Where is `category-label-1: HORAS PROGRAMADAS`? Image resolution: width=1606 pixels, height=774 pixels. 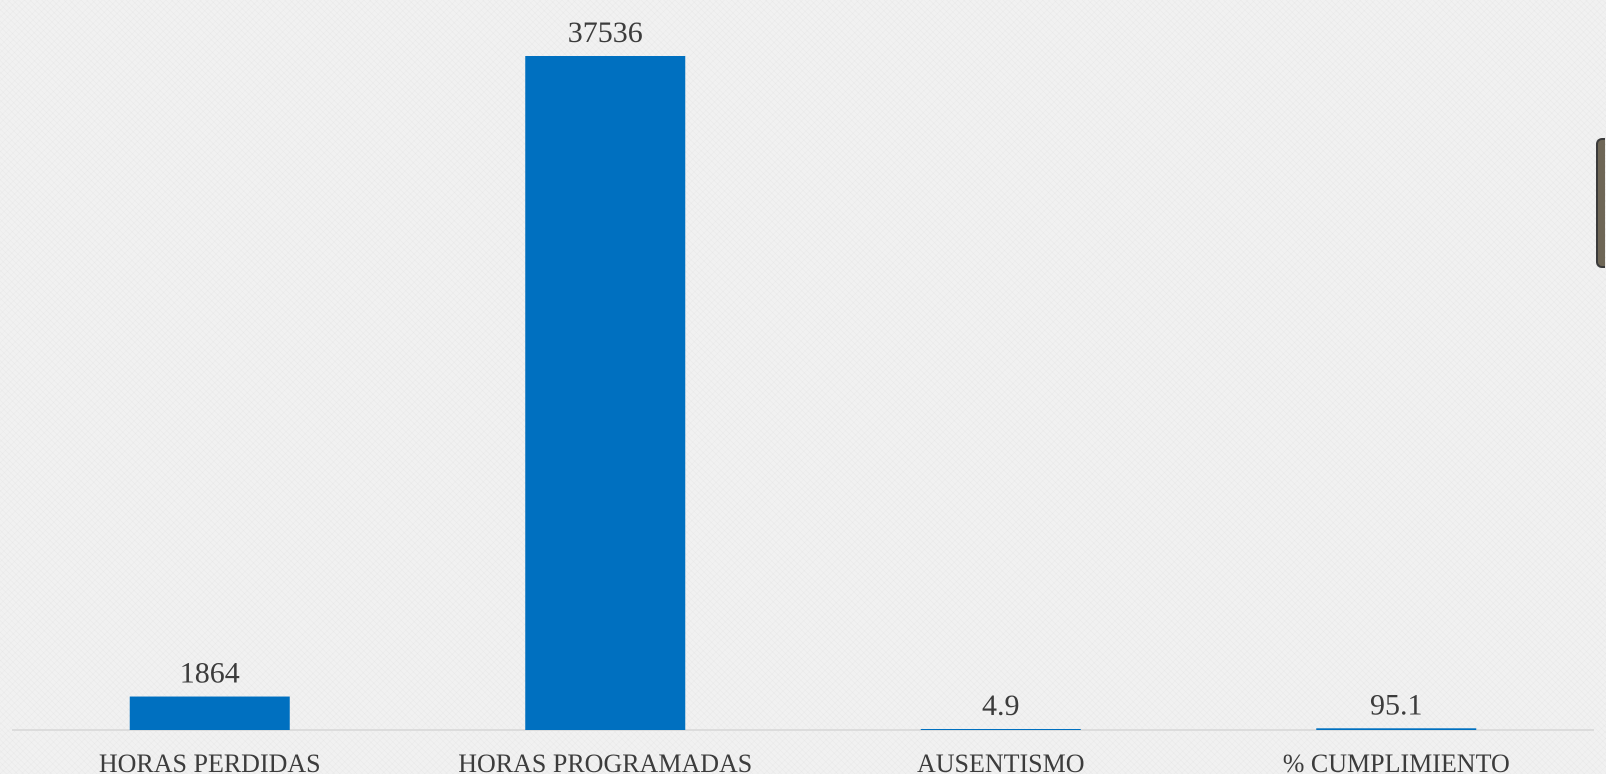
category-label-1: HORAS PROGRAMADAS is located at coordinates (605, 761).